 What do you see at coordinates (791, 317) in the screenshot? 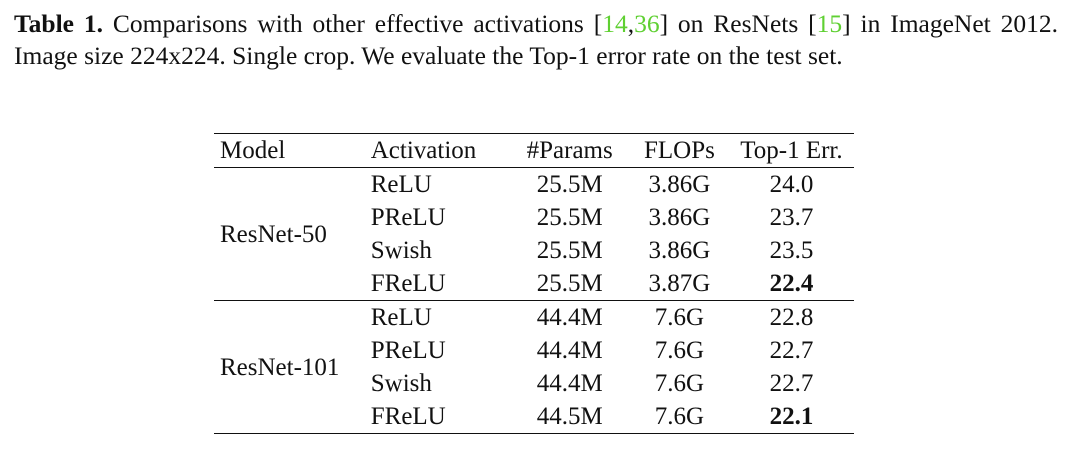
I see `err-cell: 22.8` at bounding box center [791, 317].